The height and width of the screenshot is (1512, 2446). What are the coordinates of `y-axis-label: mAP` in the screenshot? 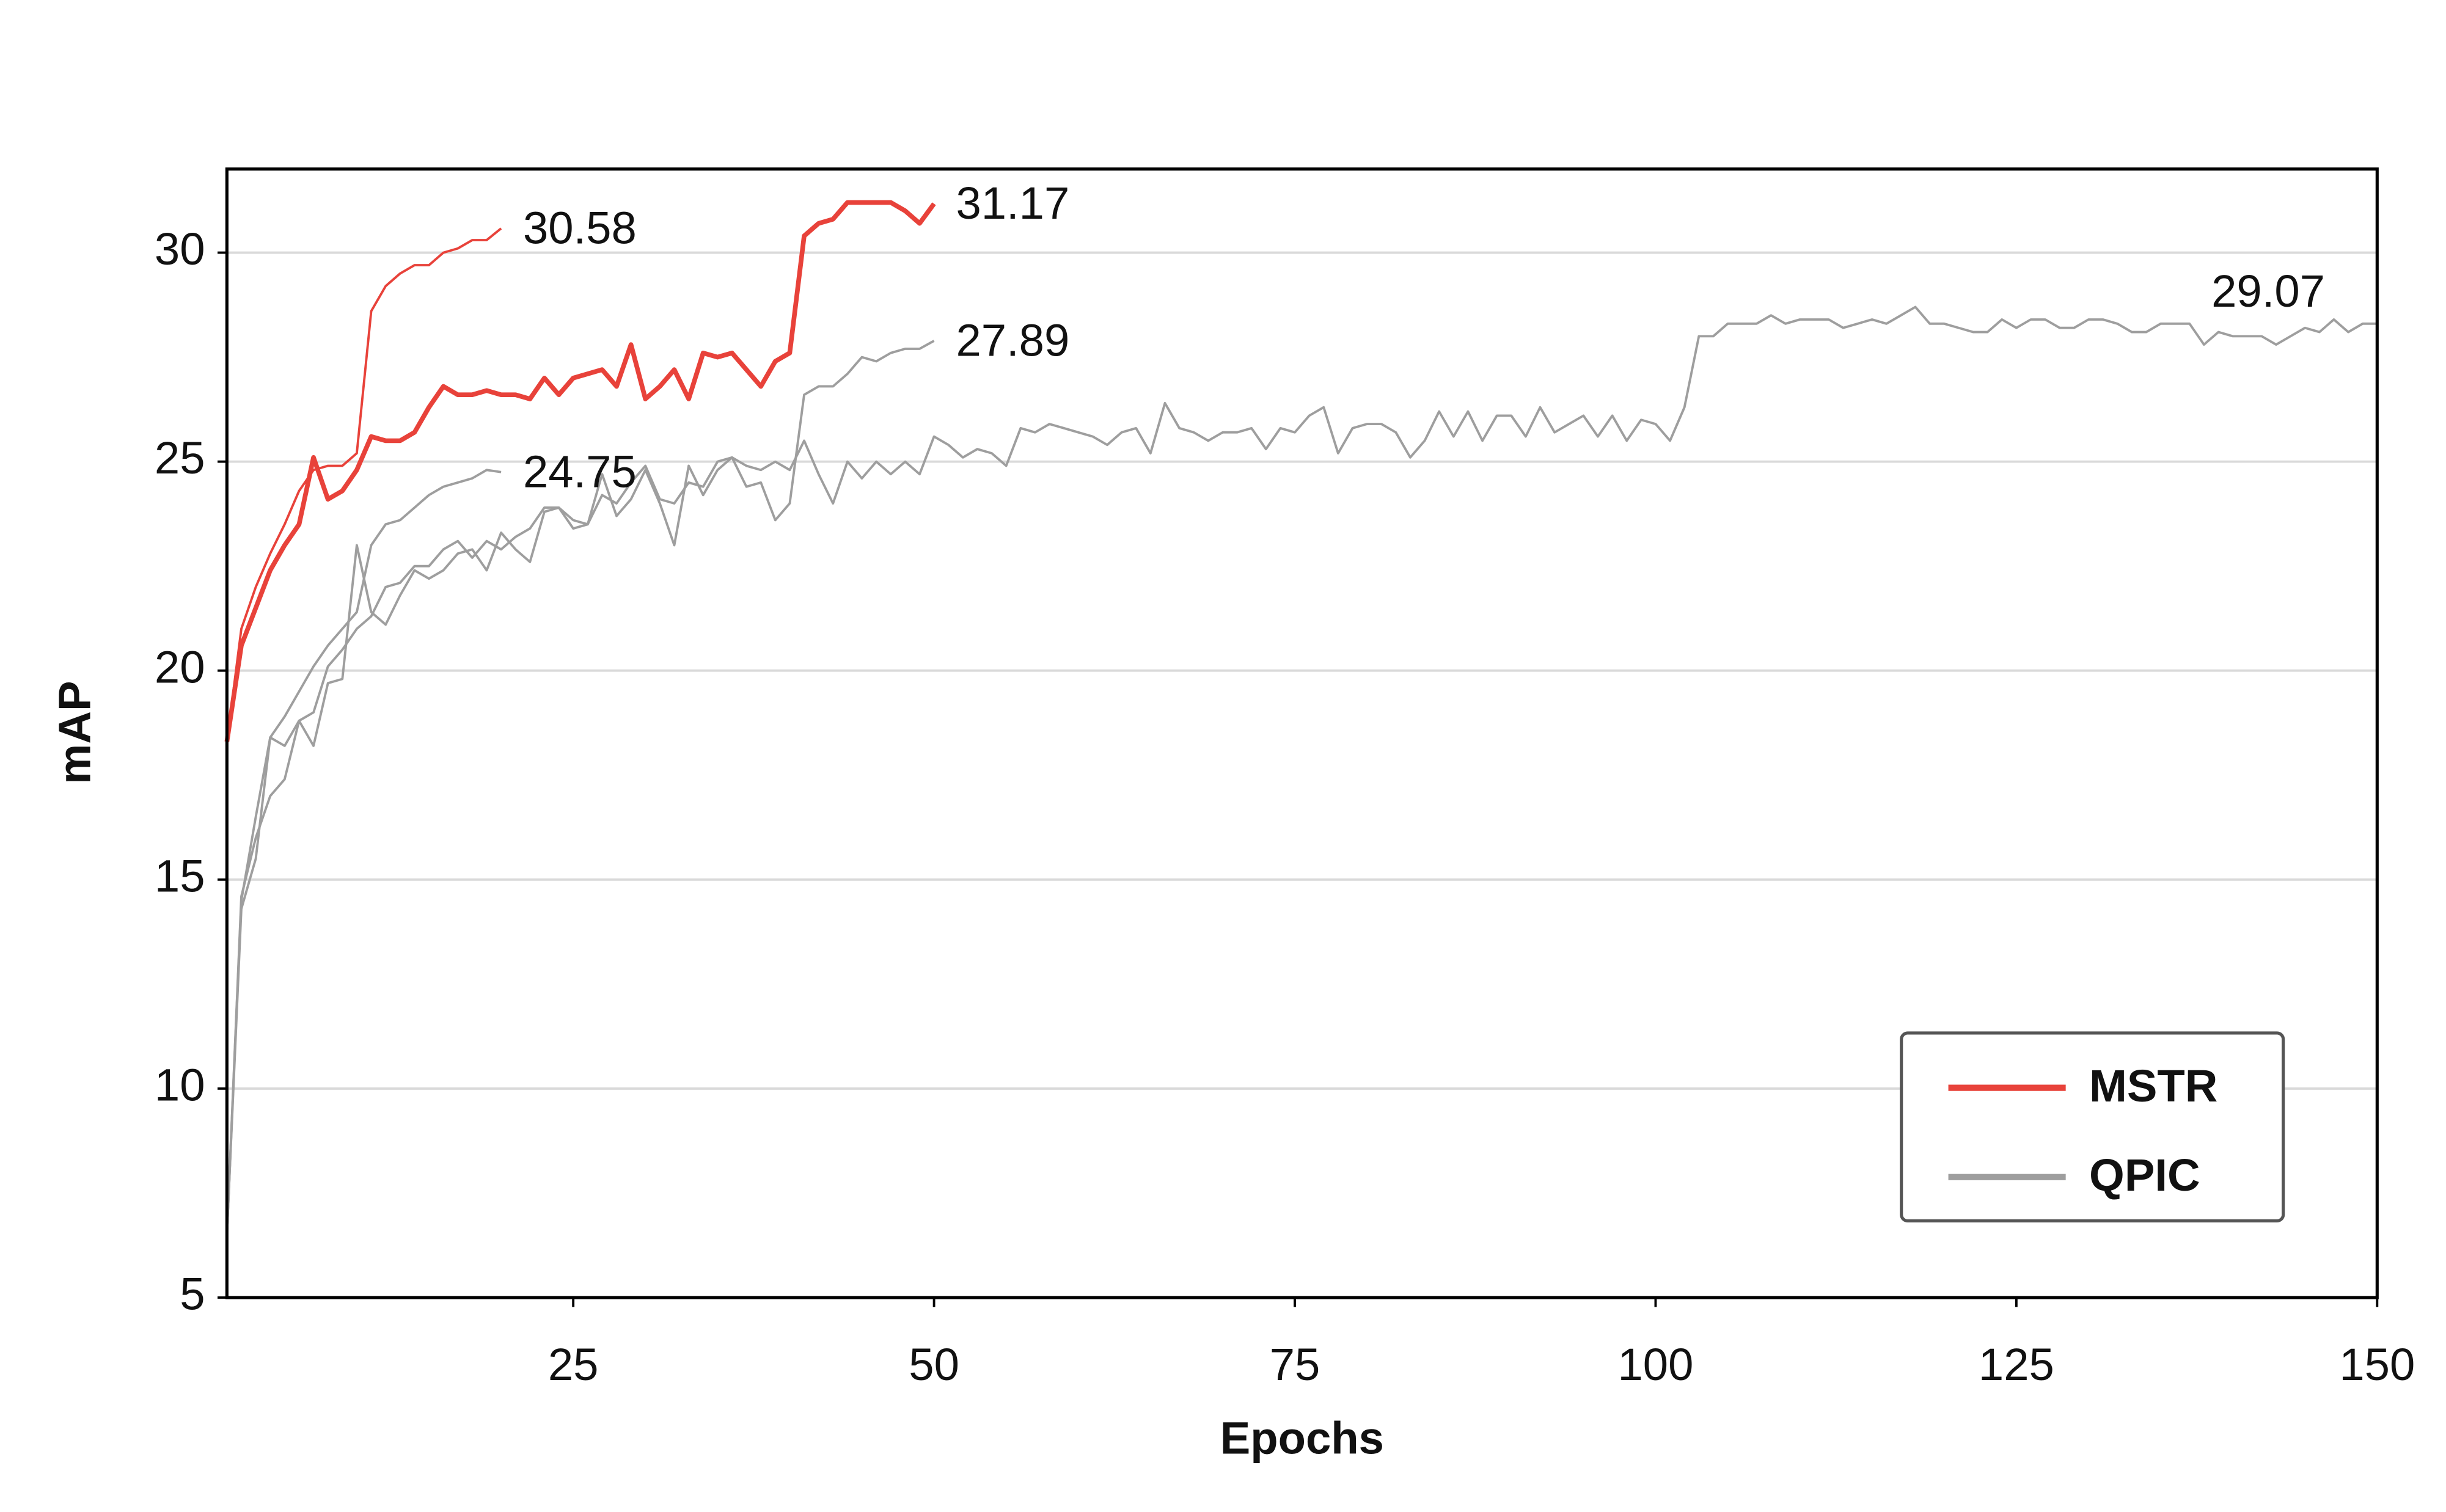 It's located at (75, 732).